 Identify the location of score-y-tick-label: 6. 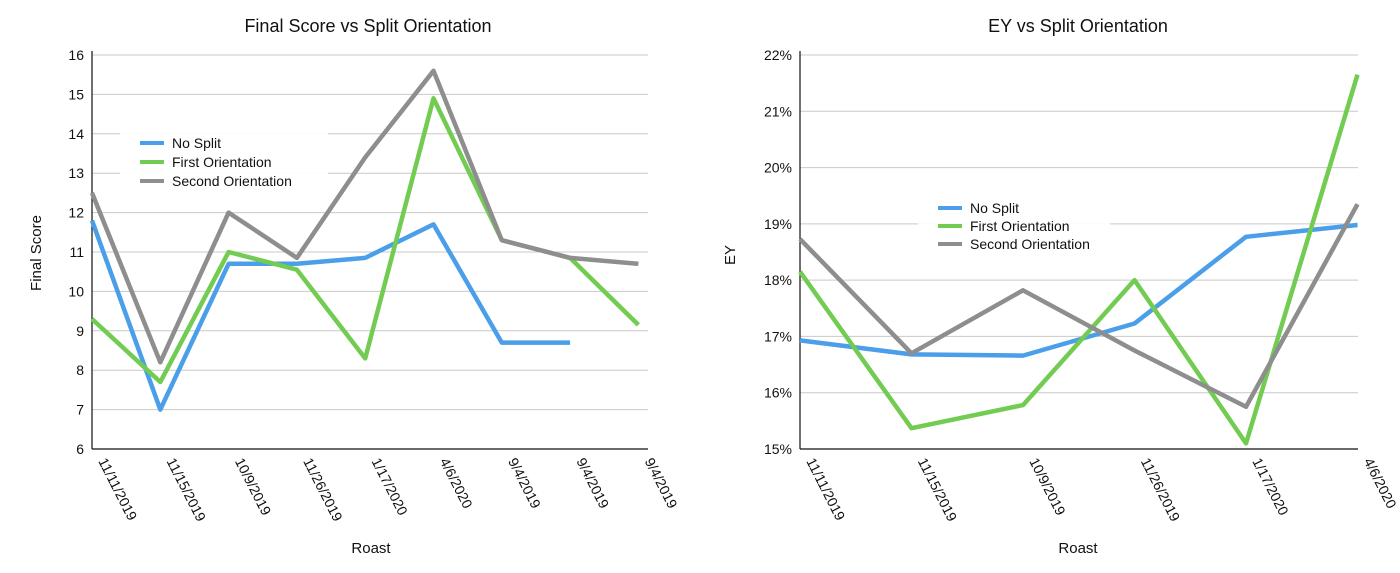
(80, 449).